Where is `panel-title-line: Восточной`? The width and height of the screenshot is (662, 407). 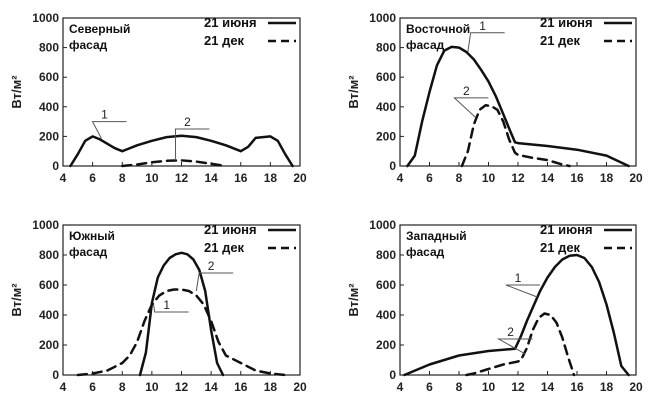
panel-title-line: Восточной is located at coordinates (438, 29).